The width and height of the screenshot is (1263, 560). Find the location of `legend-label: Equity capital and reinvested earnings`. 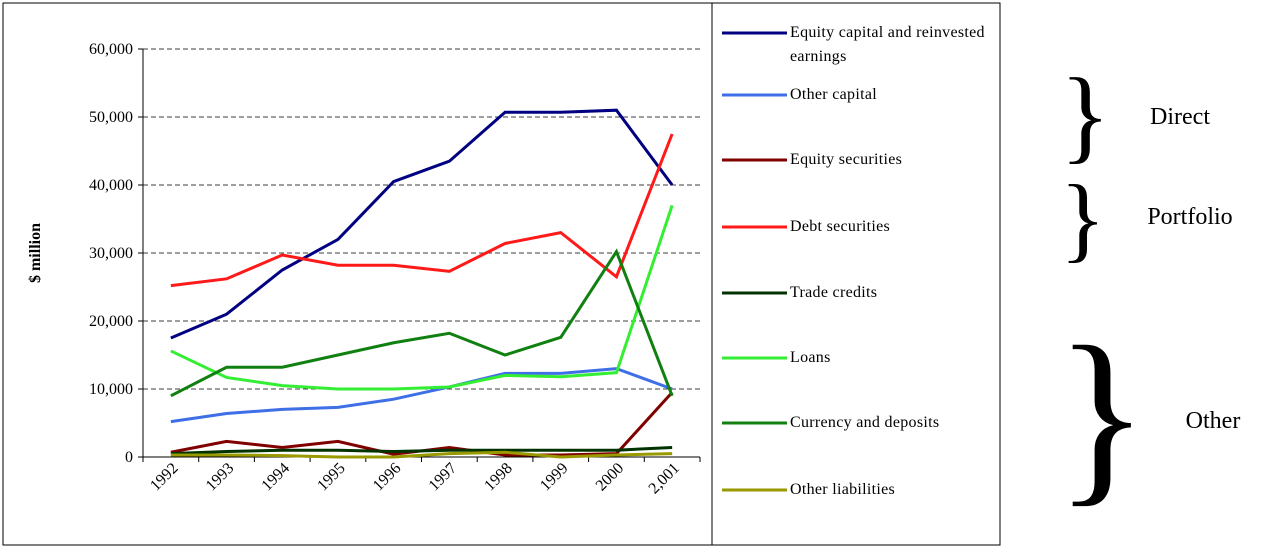

legend-label: Equity capital and reinvested earnings is located at coordinates (887, 44).